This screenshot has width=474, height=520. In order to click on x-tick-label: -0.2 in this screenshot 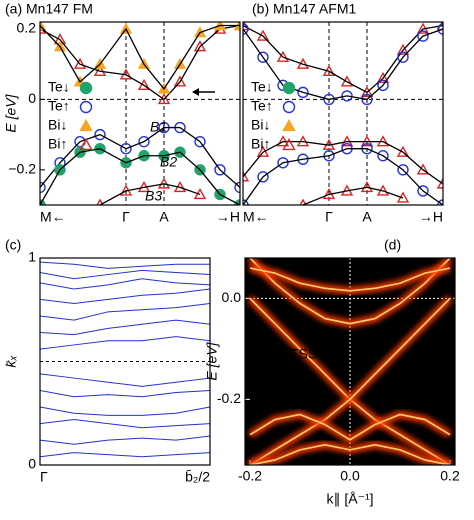, I will do `click(250, 476)`.